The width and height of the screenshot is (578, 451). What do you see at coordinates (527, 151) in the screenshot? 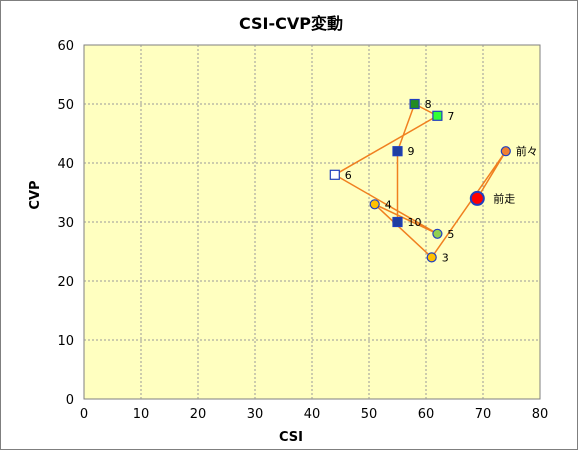
I see `data-label: 前々` at bounding box center [527, 151].